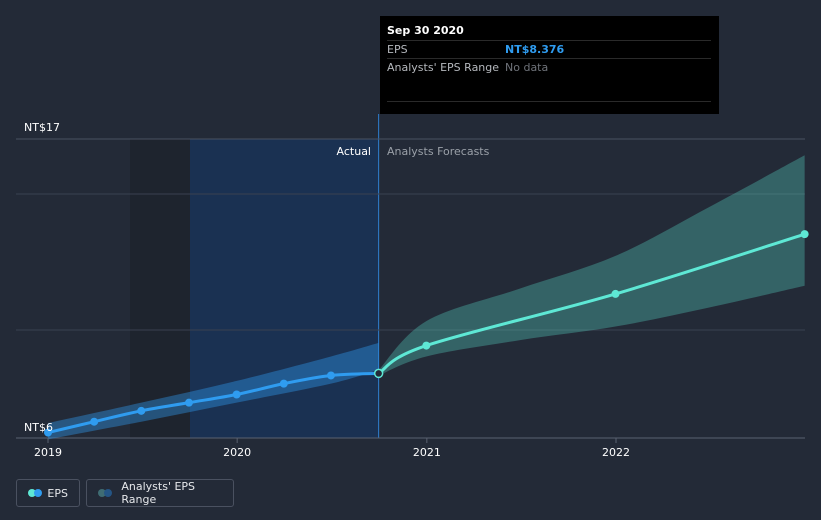 This screenshot has width=821, height=520. I want to click on range-legend-icon, so click(105, 493).